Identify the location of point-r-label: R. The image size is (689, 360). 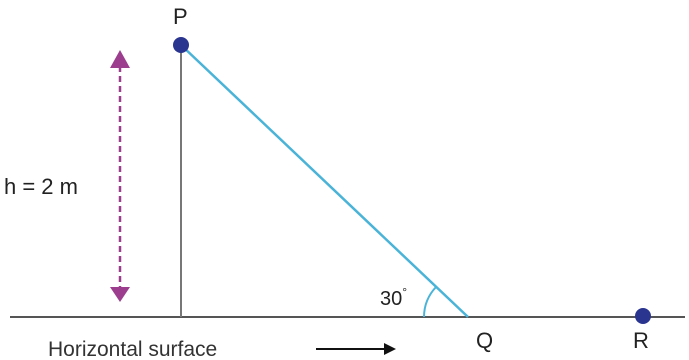
(641, 340).